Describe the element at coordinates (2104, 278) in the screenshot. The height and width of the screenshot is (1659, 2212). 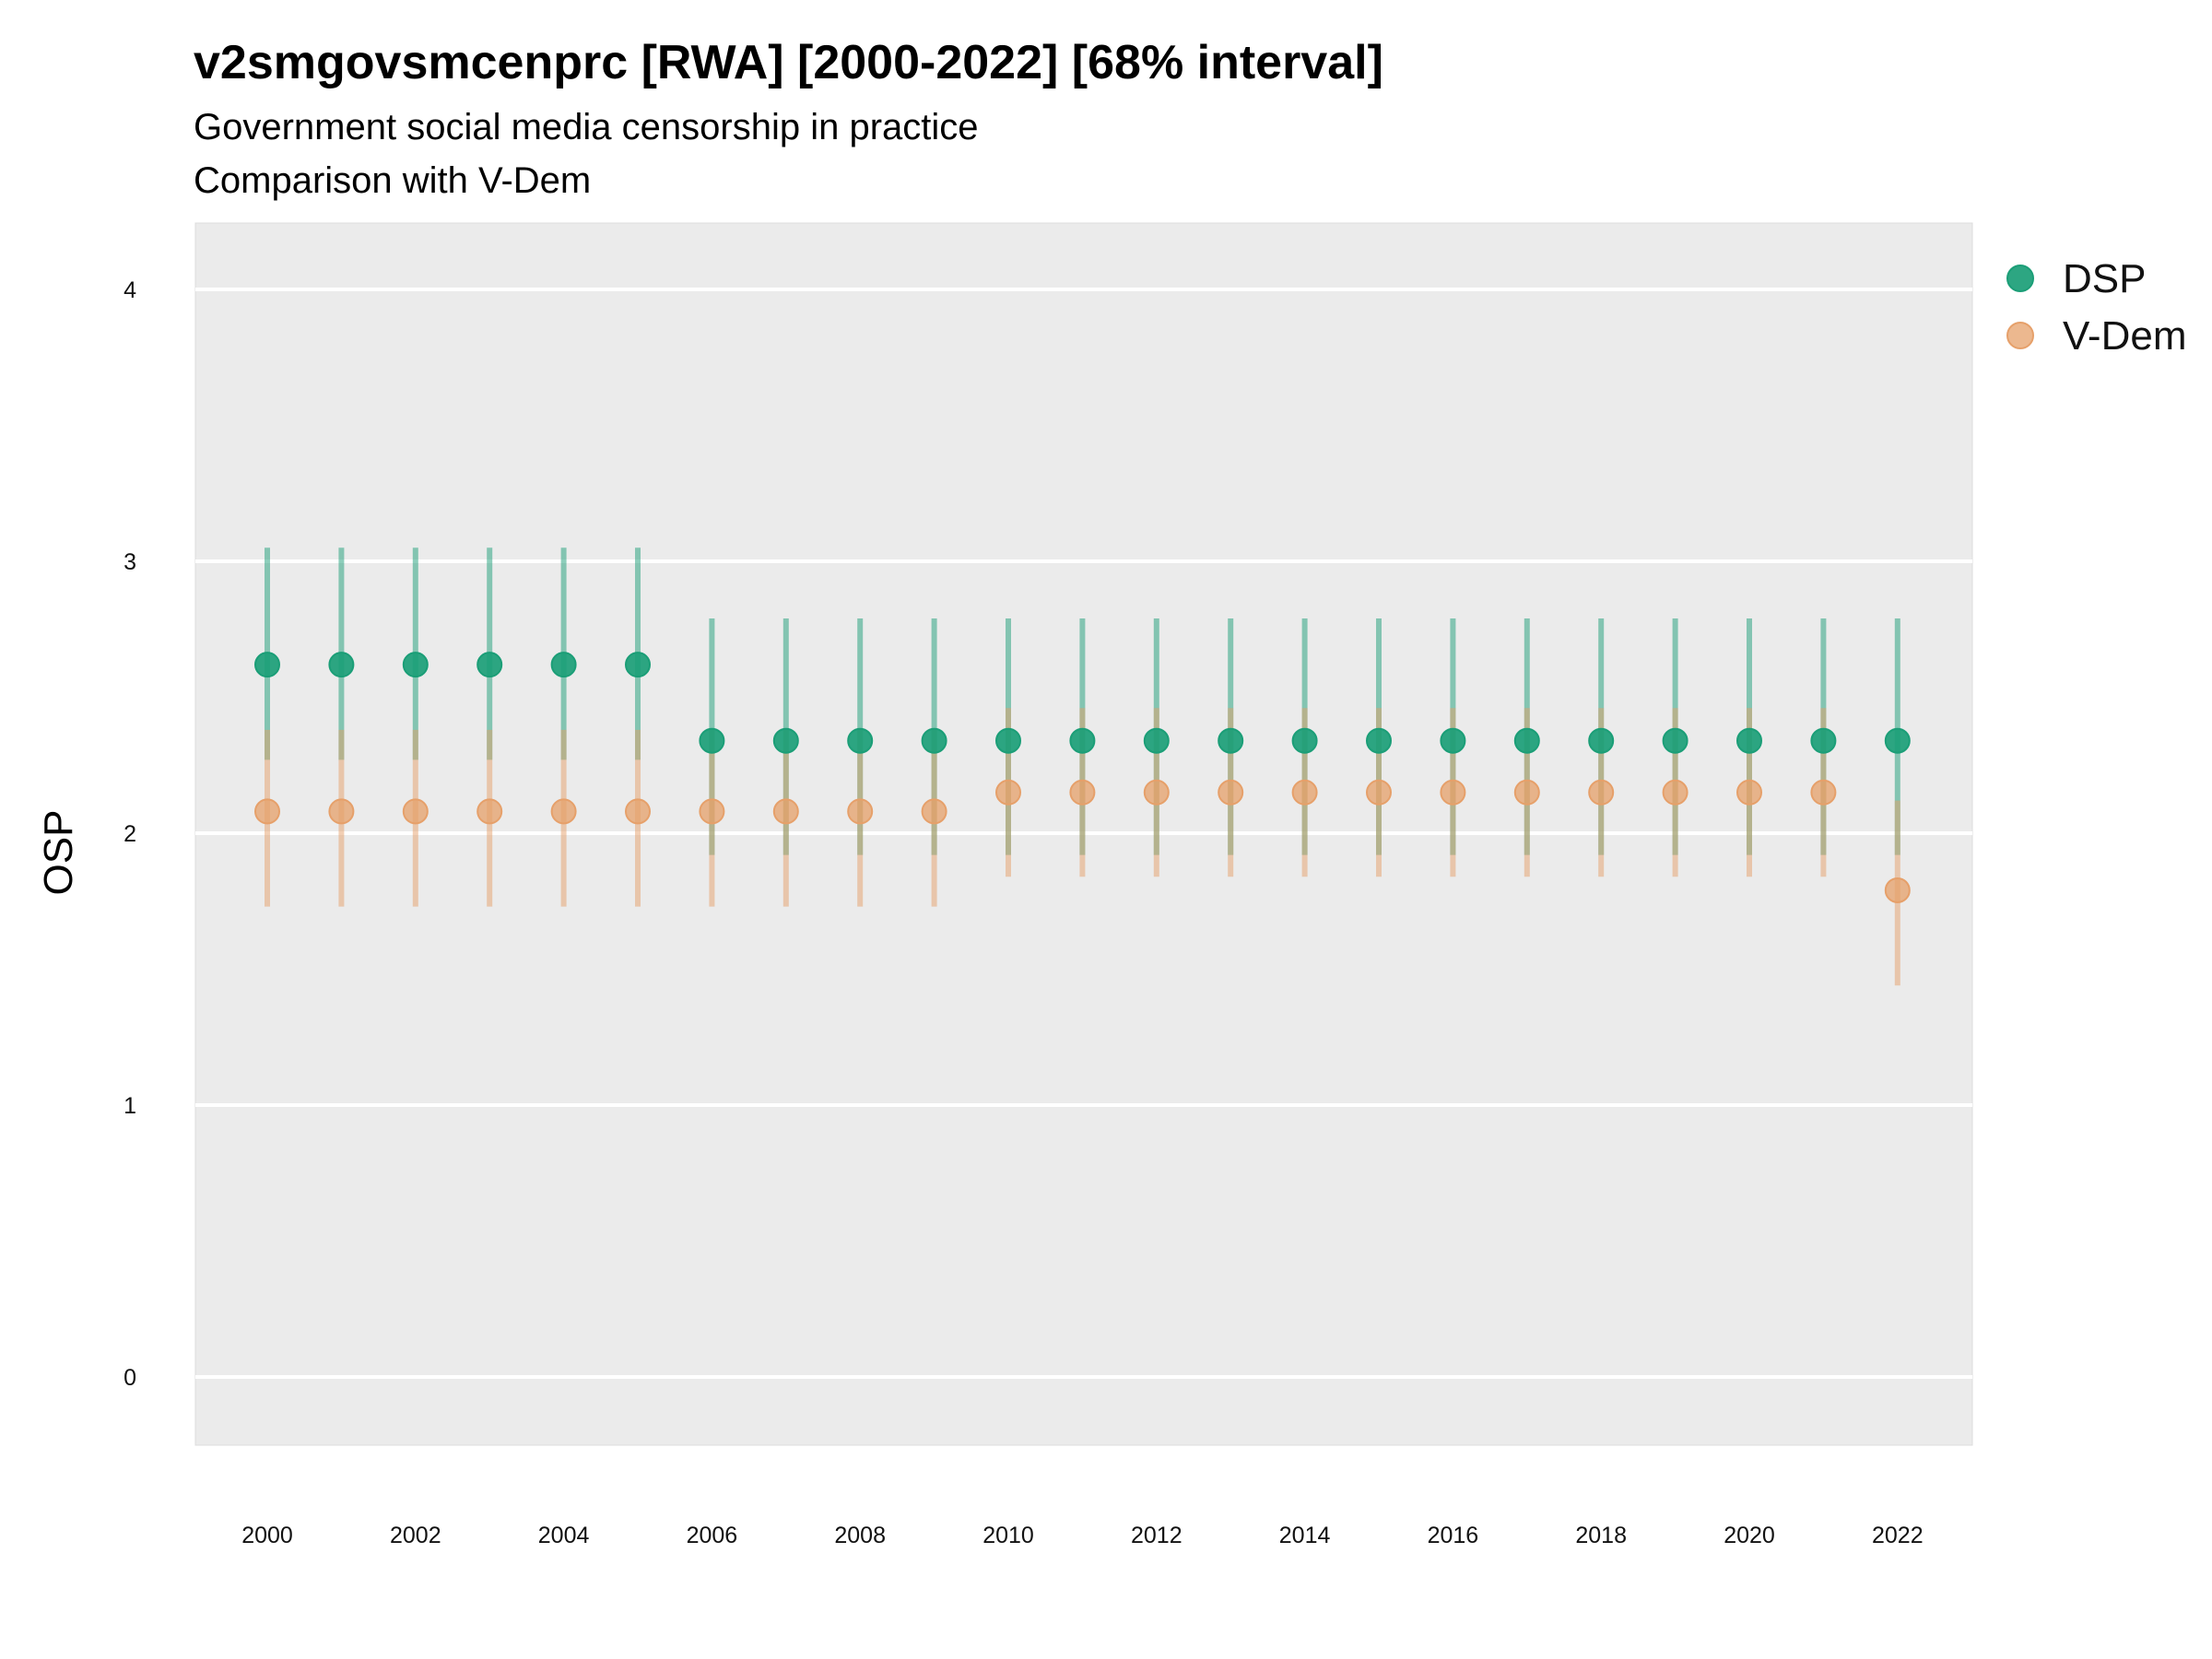
I see `legend-label: DSP` at that location.